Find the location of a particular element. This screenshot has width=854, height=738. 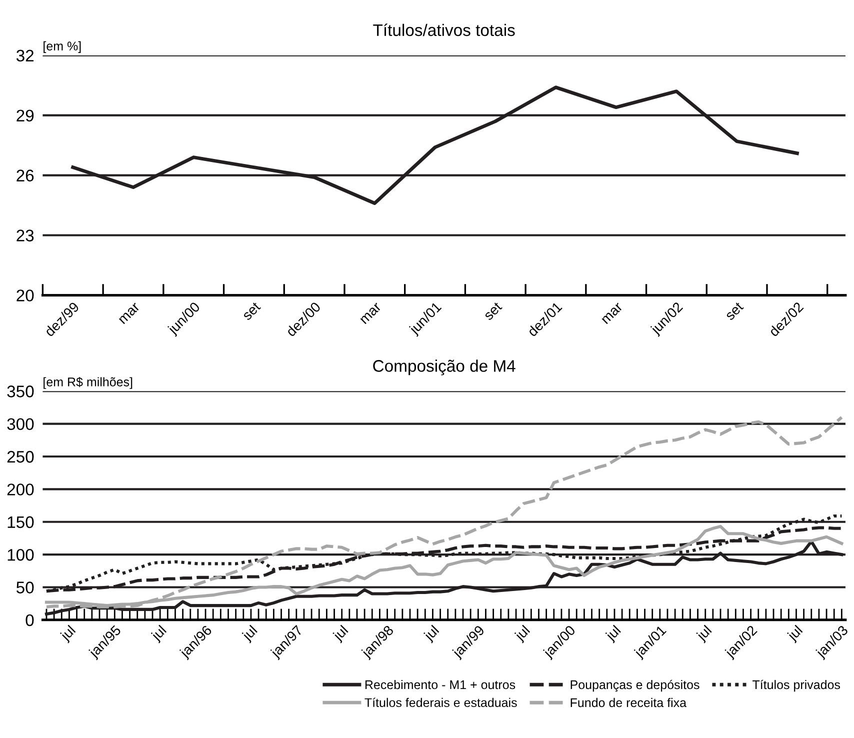

y-tick-label: 150 is located at coordinates (21, 522).